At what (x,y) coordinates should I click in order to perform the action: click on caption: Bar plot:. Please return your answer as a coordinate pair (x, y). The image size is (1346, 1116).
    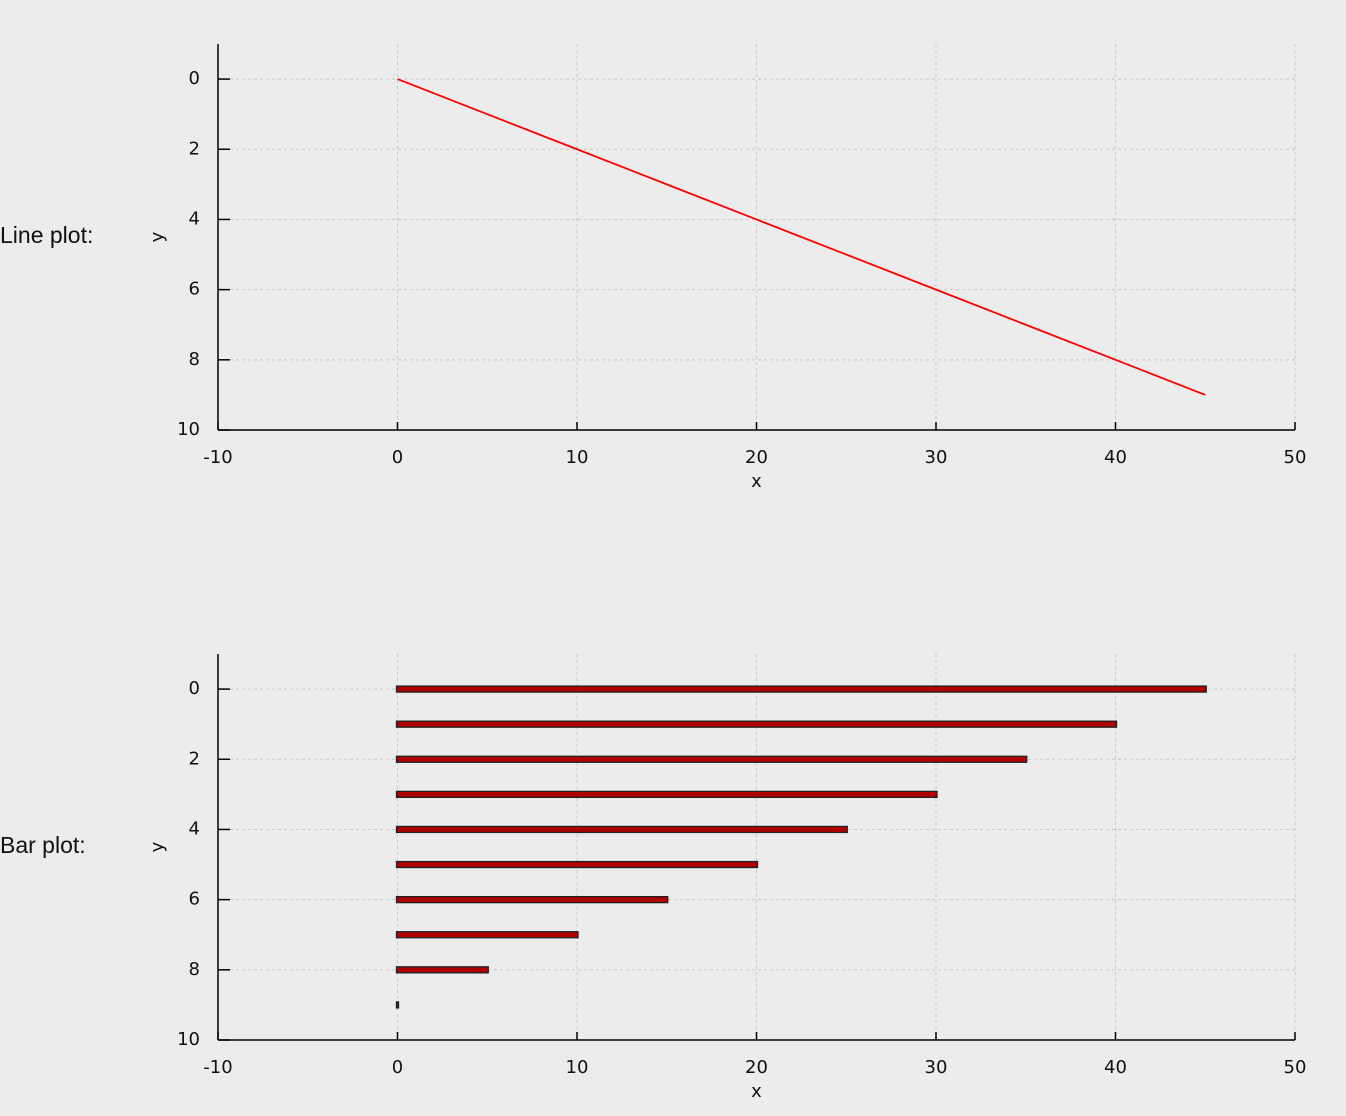
    Looking at the image, I should click on (43, 845).